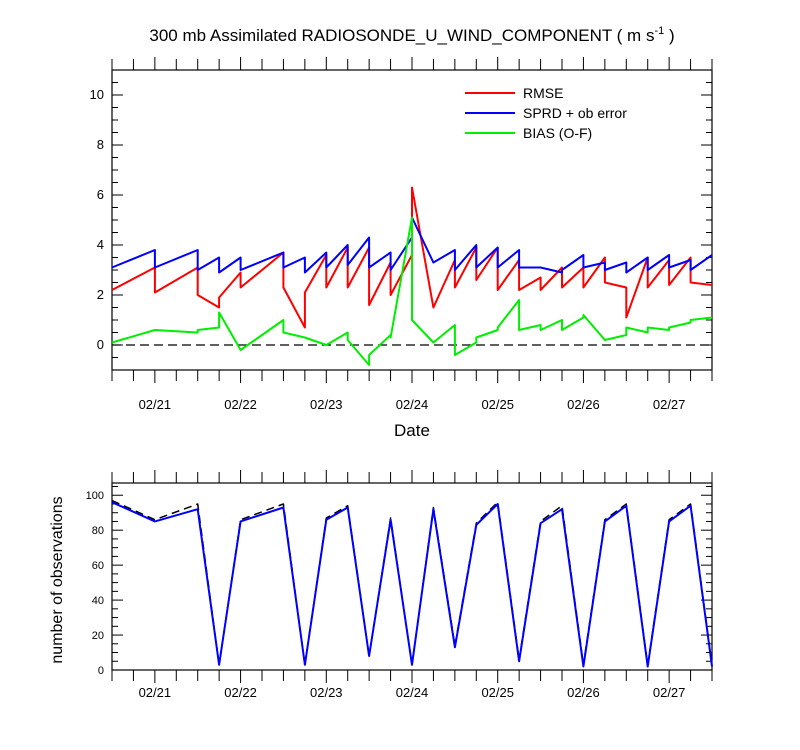 The width and height of the screenshot is (800, 750). Describe the element at coordinates (326, 692) in the screenshot. I see `bottom-x-tick-label: 02/23` at that location.